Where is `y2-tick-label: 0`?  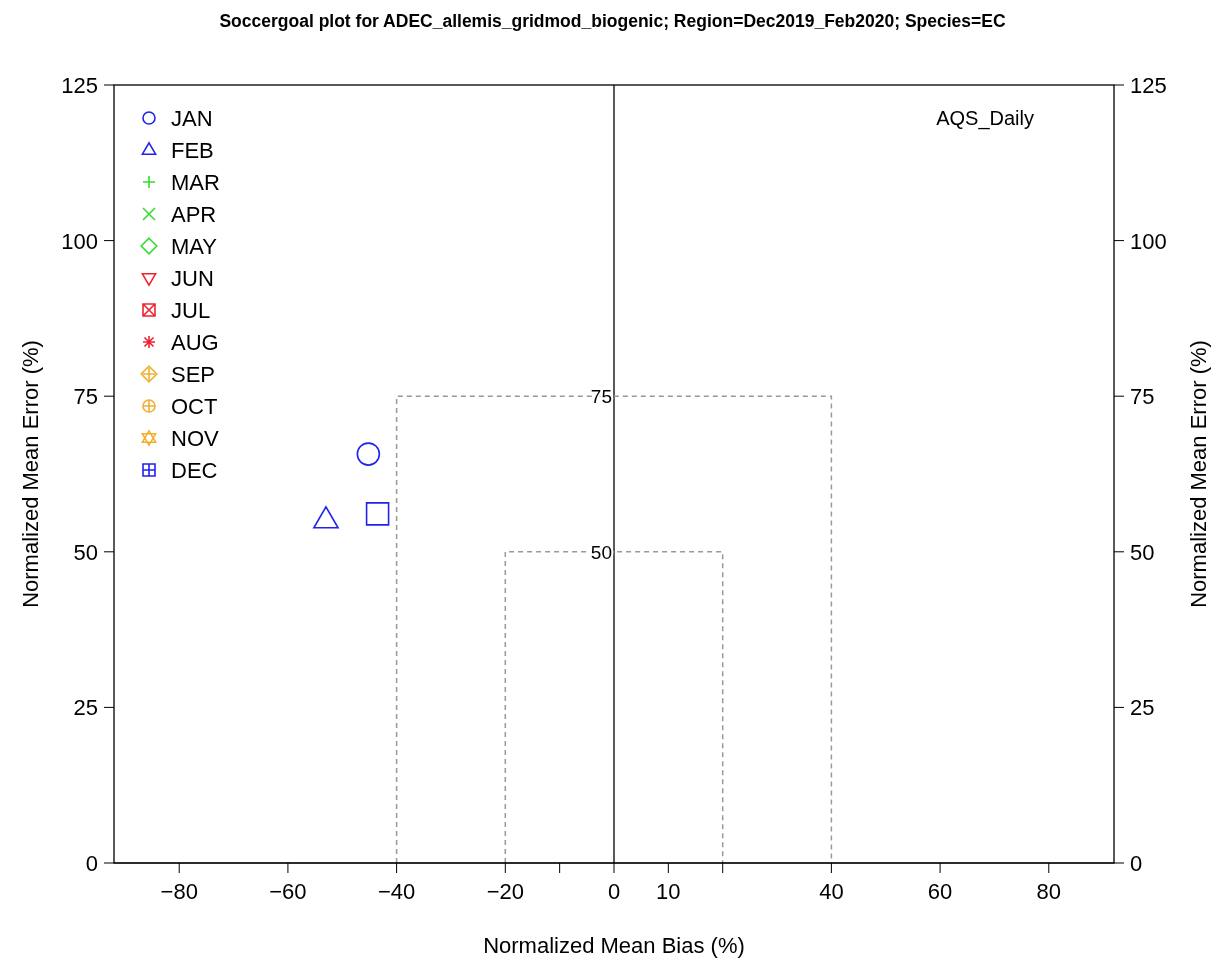
y2-tick-label: 0 is located at coordinates (1136, 863).